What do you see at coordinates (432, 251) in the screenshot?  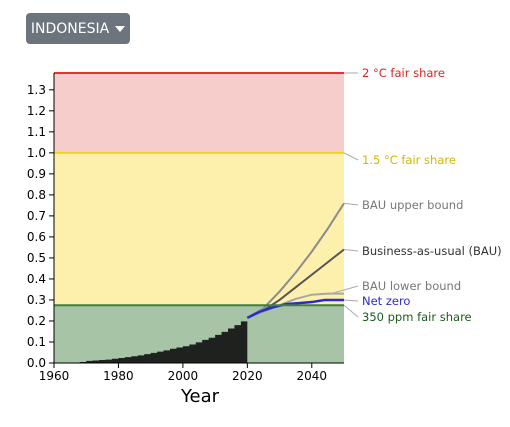 I see `series-label-3: Business-as-usual (BAU)` at bounding box center [432, 251].